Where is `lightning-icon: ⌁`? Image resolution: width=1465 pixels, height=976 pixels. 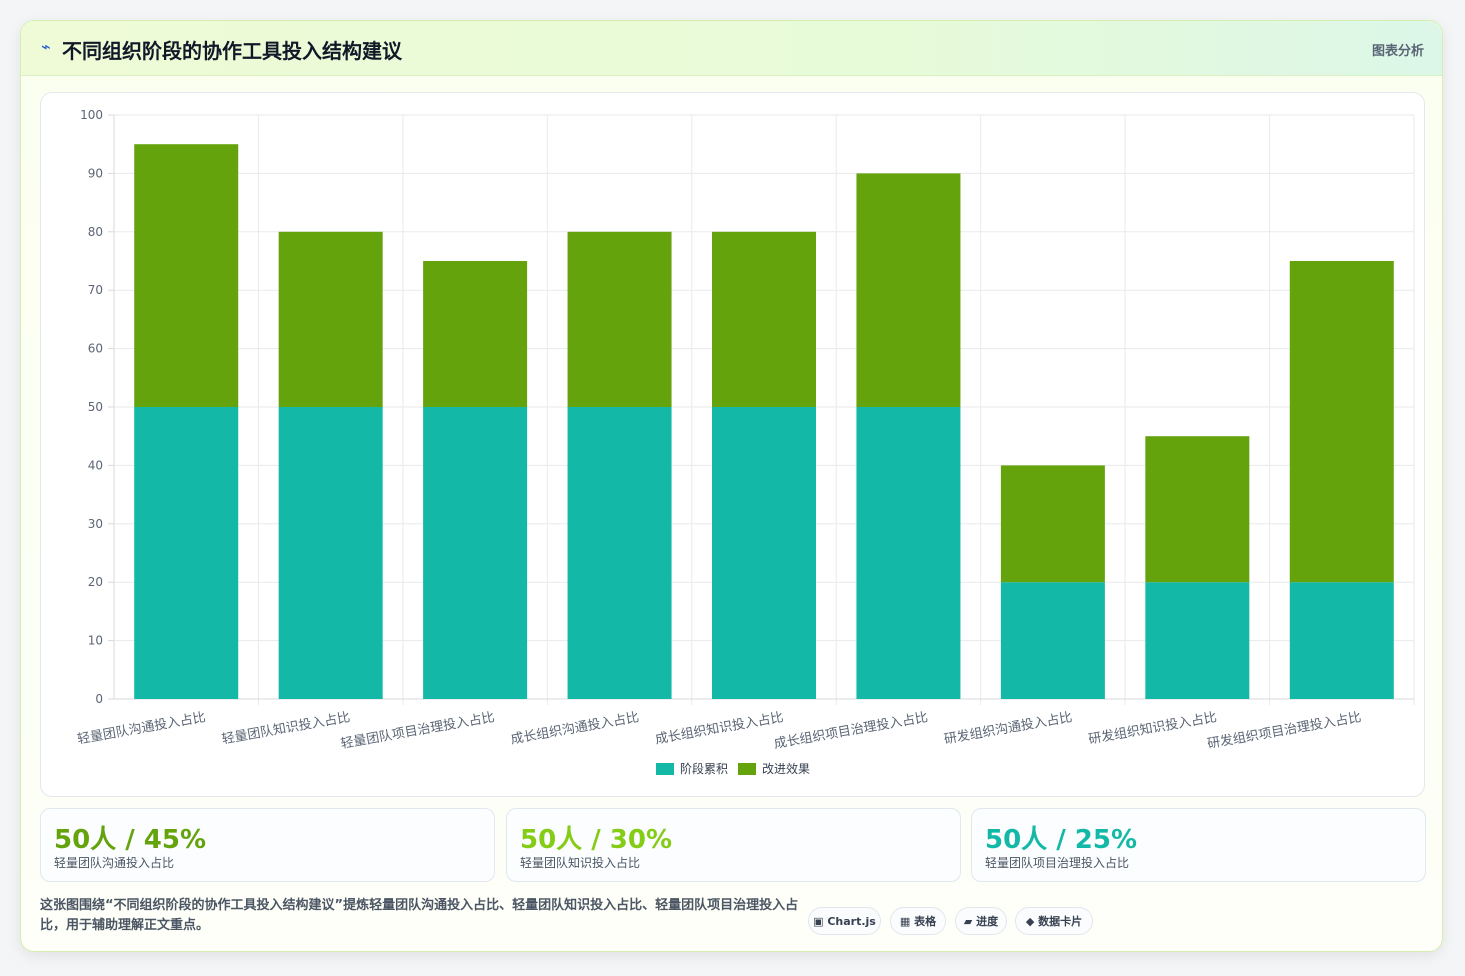
lightning-icon: ⌁ is located at coordinates (46, 46).